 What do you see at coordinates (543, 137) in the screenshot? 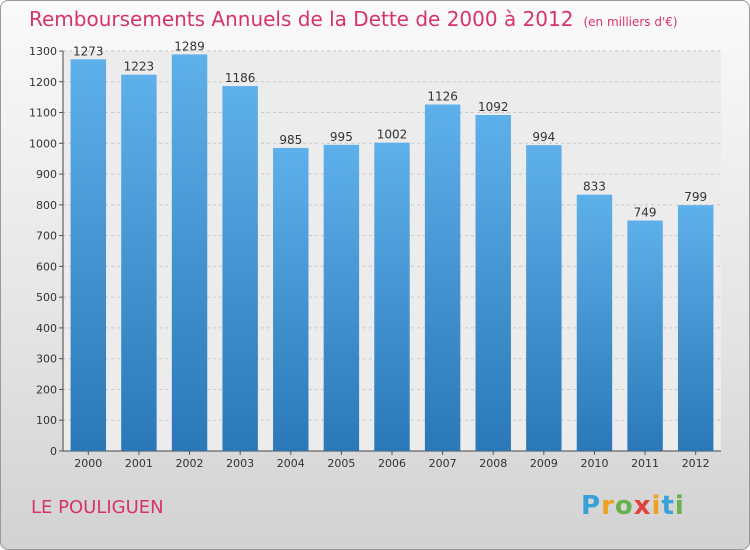
I see `data-label: 994` at bounding box center [543, 137].